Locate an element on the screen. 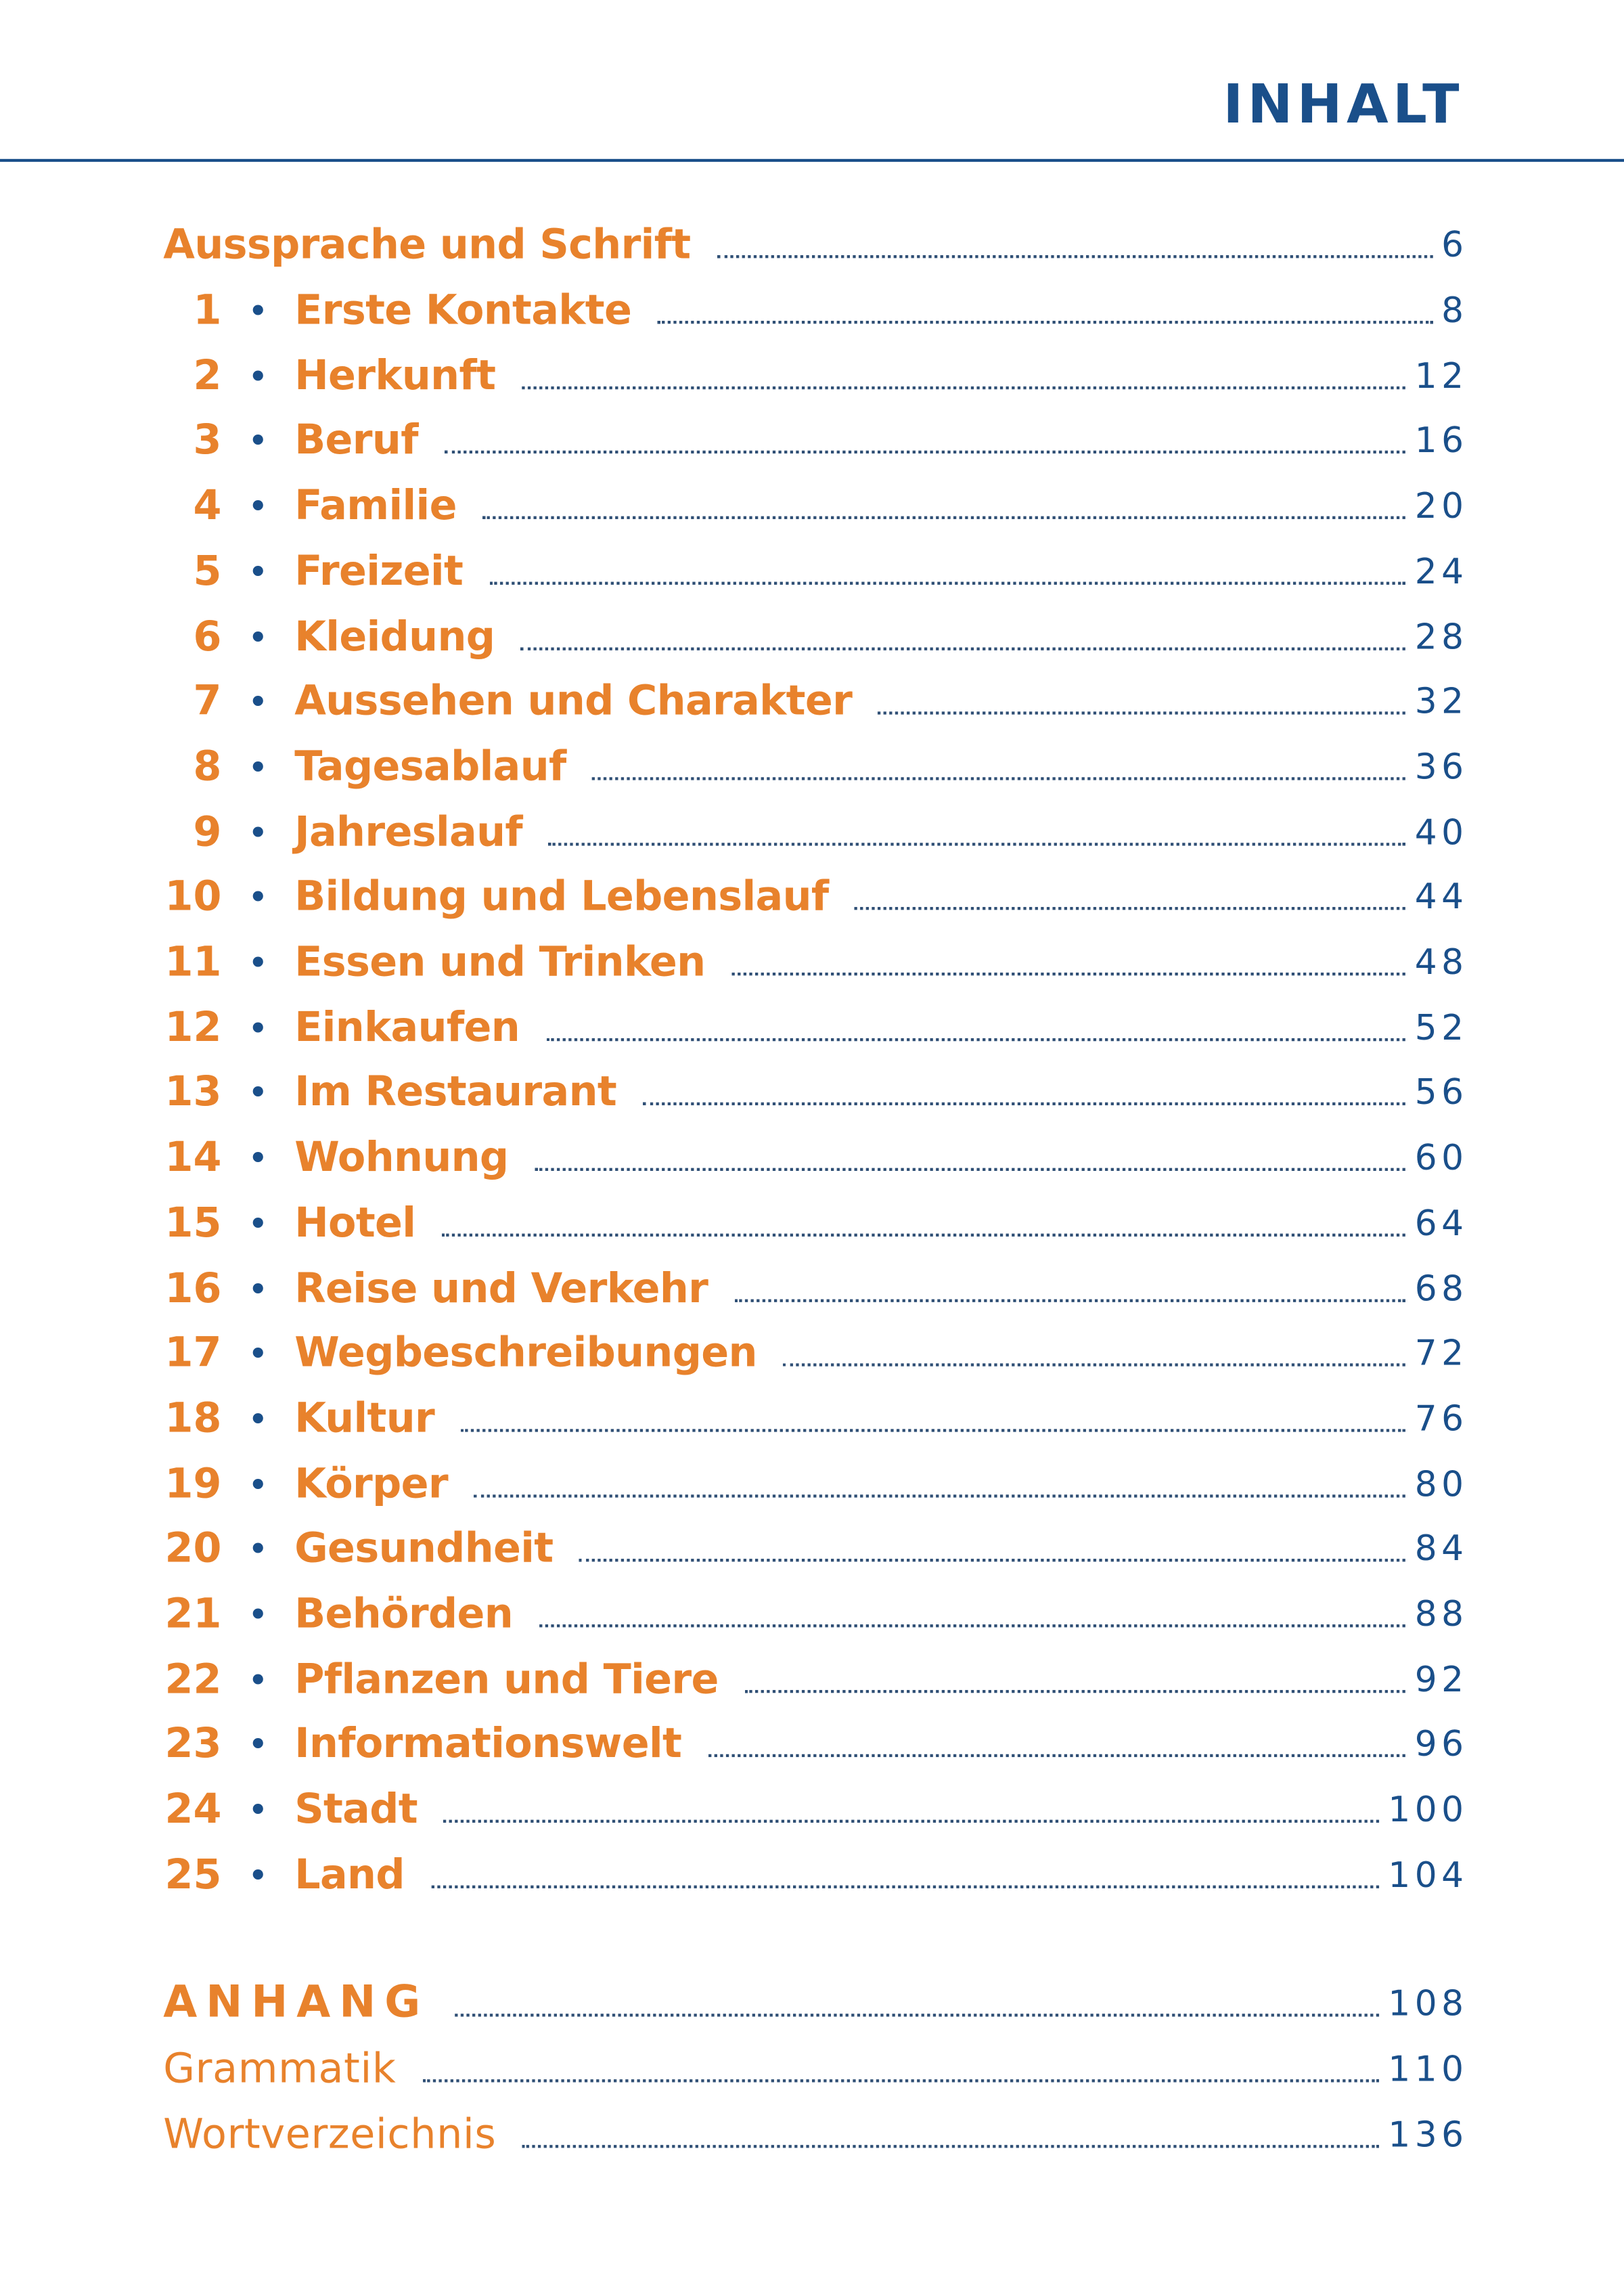 The width and height of the screenshot is (1624, 2287). toc-entry-label: Behörden is located at coordinates (404, 1613).